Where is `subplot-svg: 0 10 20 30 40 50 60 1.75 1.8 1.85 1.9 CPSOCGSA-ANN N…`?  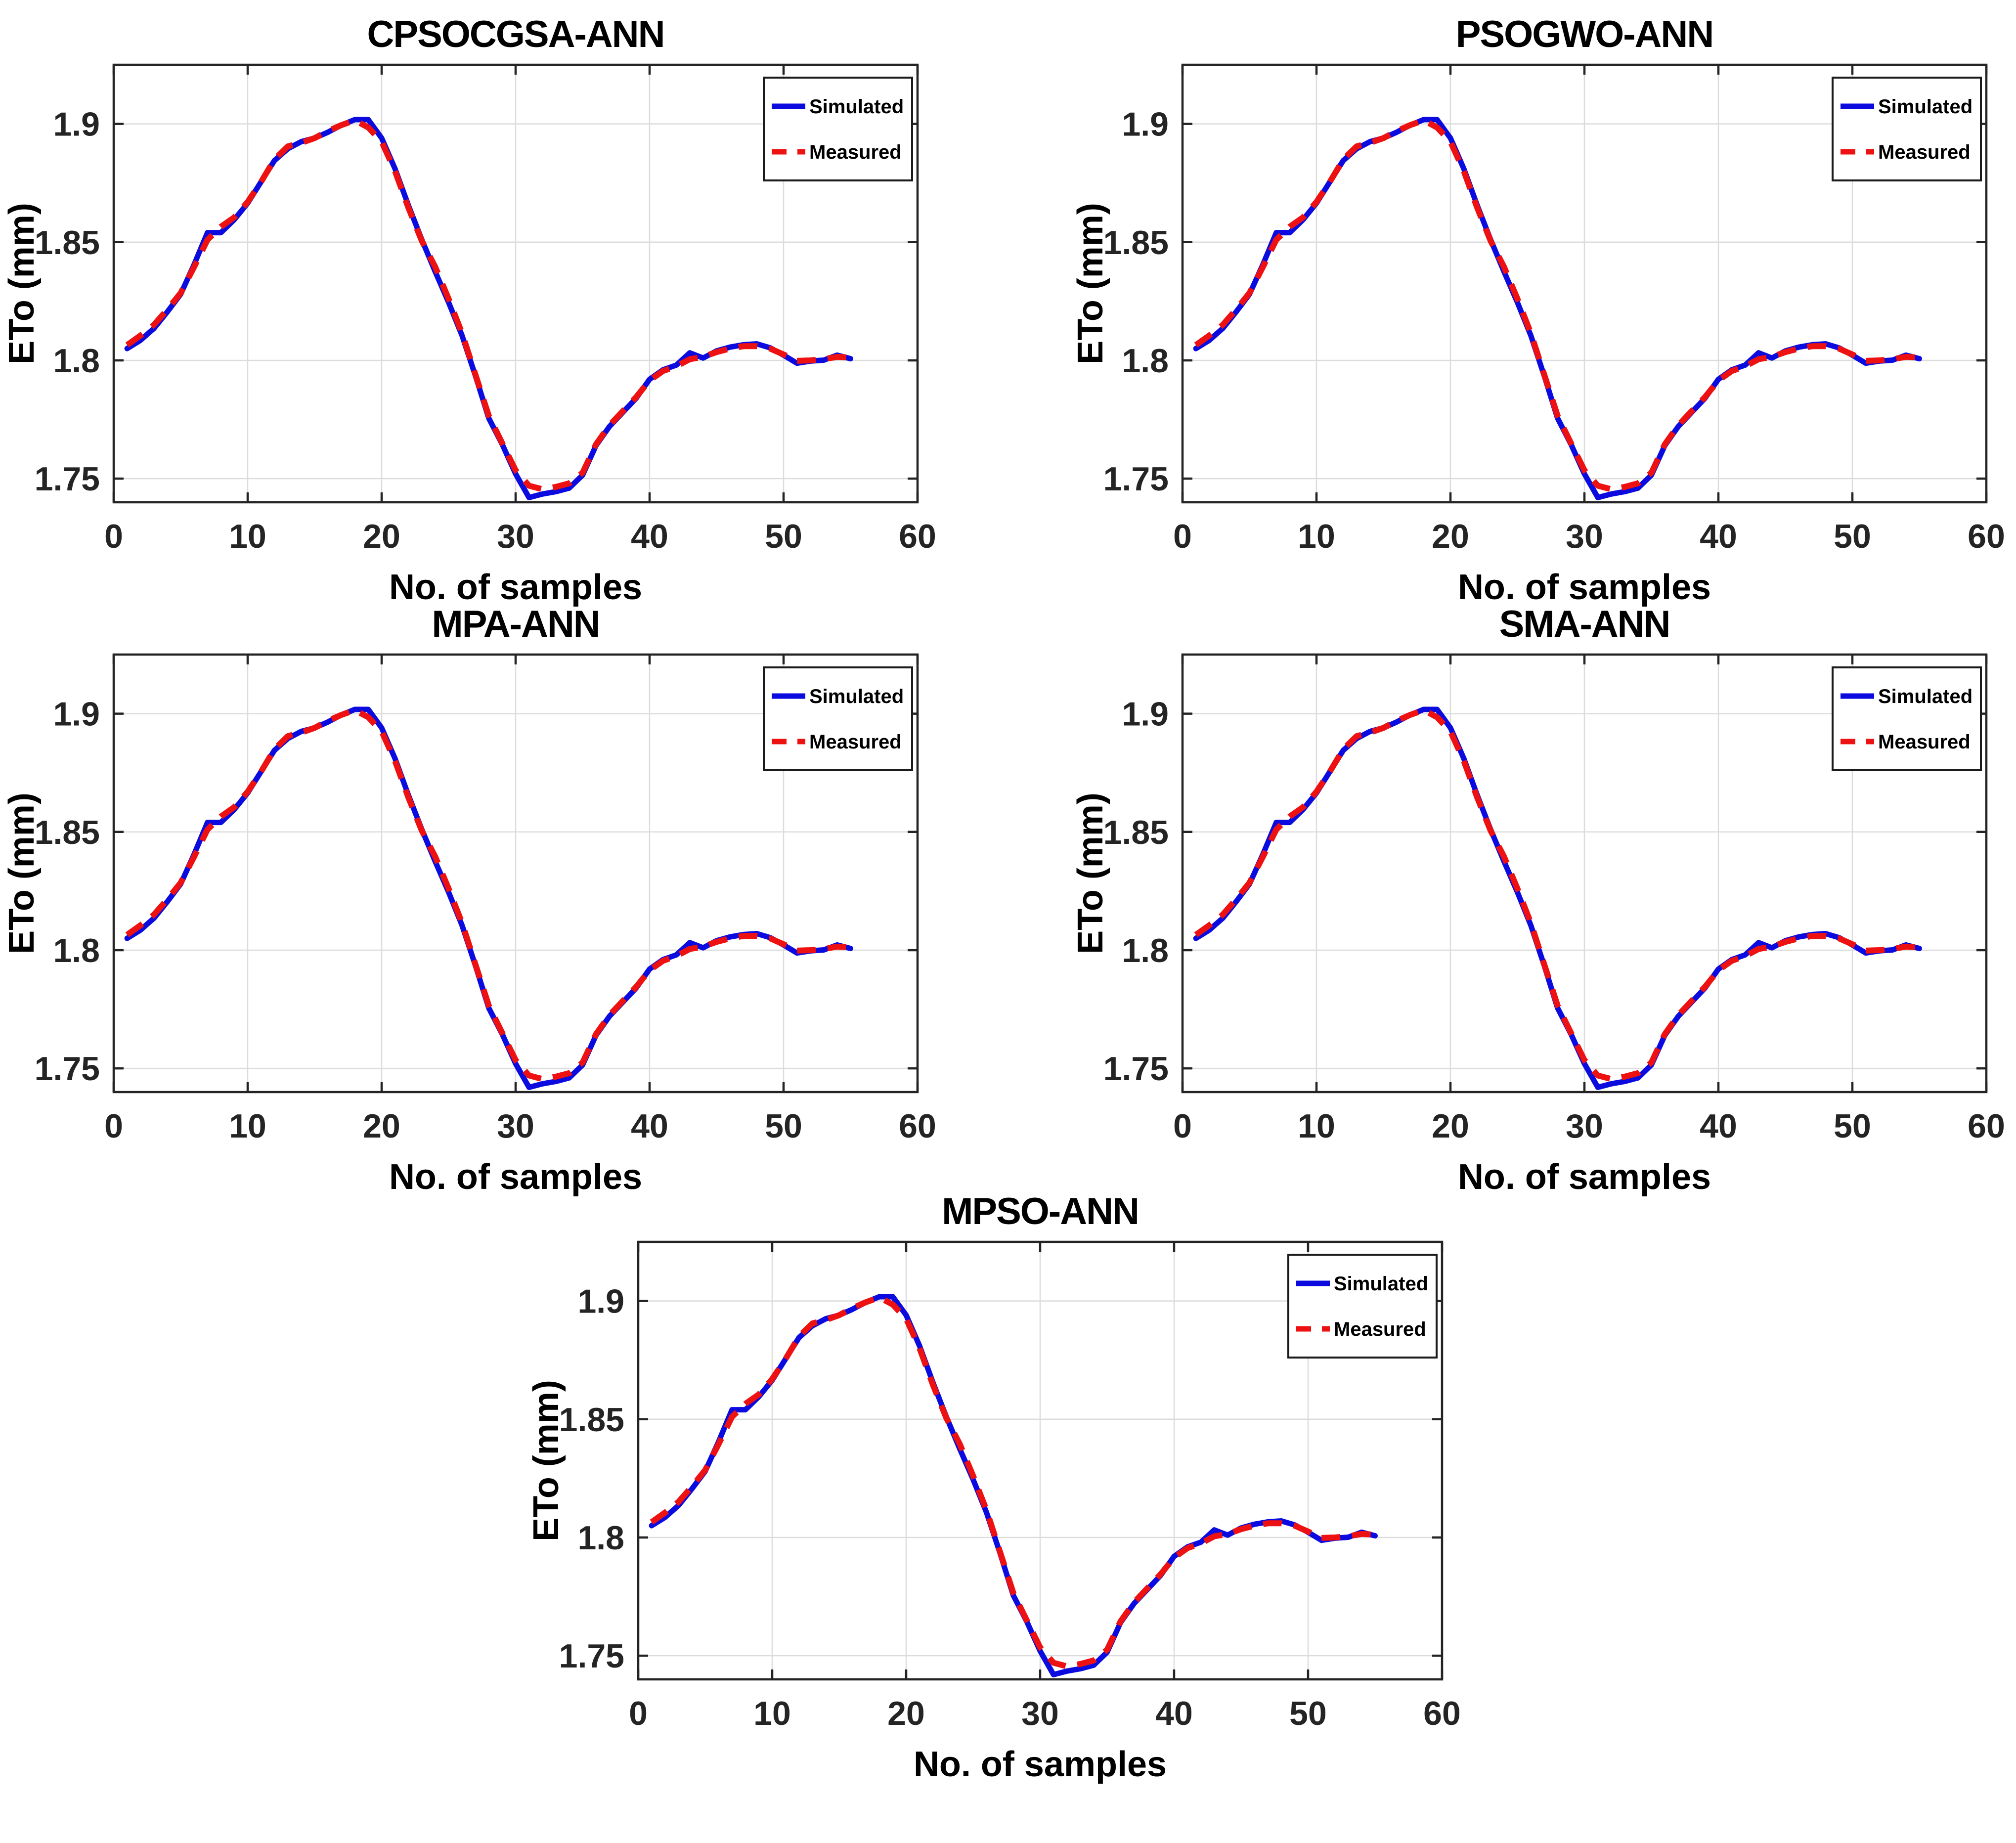 subplot-svg: 0 10 20 30 40 50 60 1.75 1.8 1.85 1.9 CPSOCGSA-ANN N… is located at coordinates (469, 310).